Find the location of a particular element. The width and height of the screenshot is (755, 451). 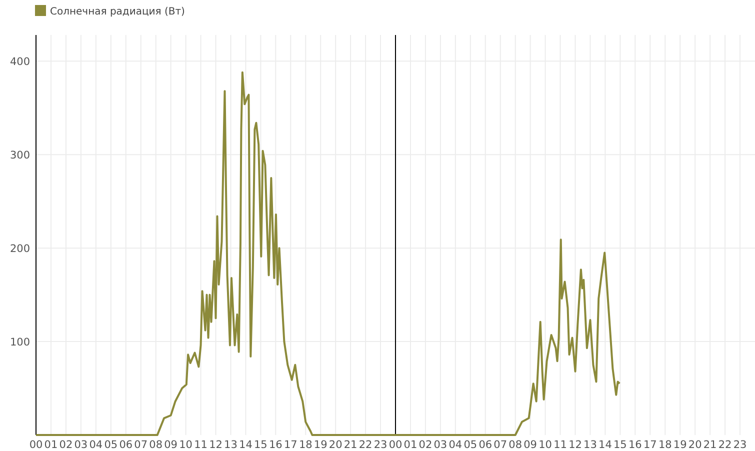

y-tick-label: 400 is located at coordinates (20, 62).